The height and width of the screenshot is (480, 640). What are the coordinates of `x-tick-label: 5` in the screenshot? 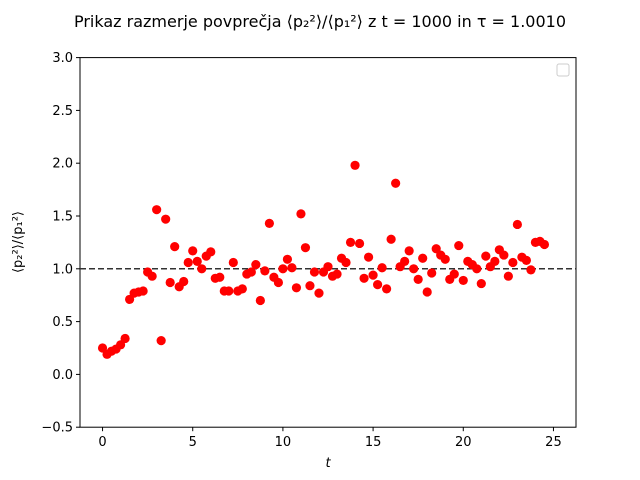 It's located at (193, 442).